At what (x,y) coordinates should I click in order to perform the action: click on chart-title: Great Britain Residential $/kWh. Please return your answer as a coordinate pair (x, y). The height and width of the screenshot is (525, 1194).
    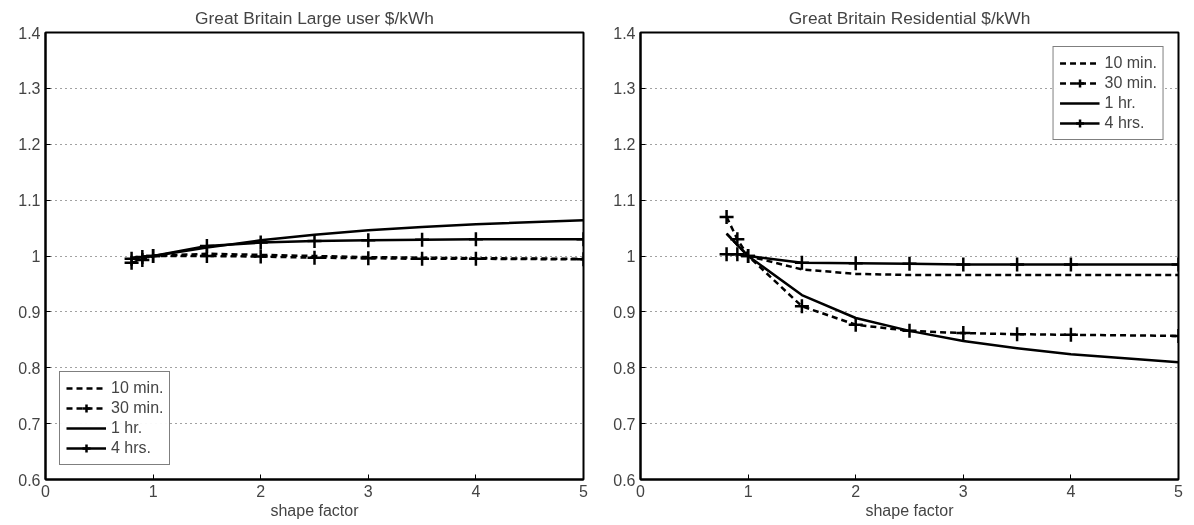
    Looking at the image, I should click on (909, 17).